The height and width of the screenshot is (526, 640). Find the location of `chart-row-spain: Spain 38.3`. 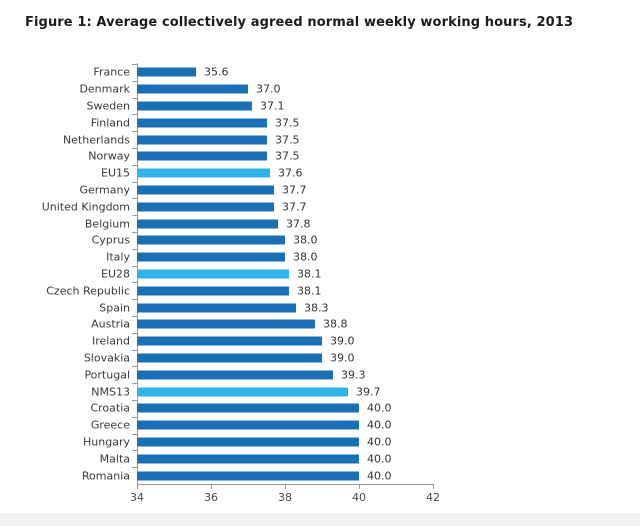

chart-row-spain: Spain 38.3 is located at coordinates (320, 307).